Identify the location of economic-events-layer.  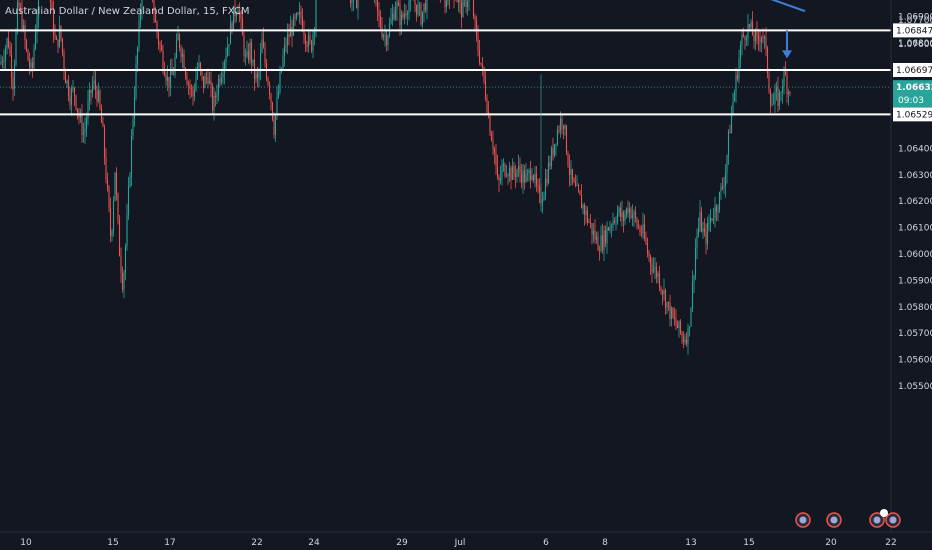
(848, 518).